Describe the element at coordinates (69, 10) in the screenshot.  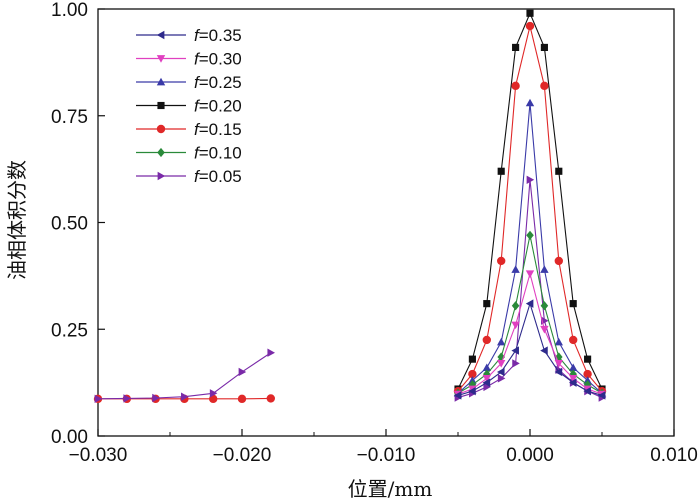
I see `y-tick-label: 1.00` at that location.